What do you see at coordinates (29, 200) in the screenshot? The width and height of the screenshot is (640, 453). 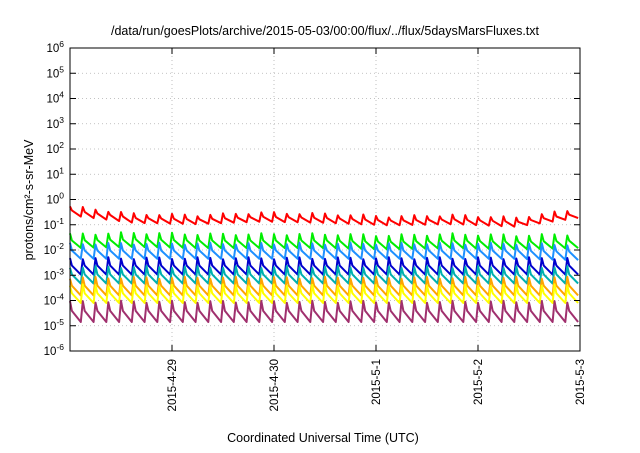 I see `y-axis-label: protons/cm²-s-sr-MeV` at bounding box center [29, 200].